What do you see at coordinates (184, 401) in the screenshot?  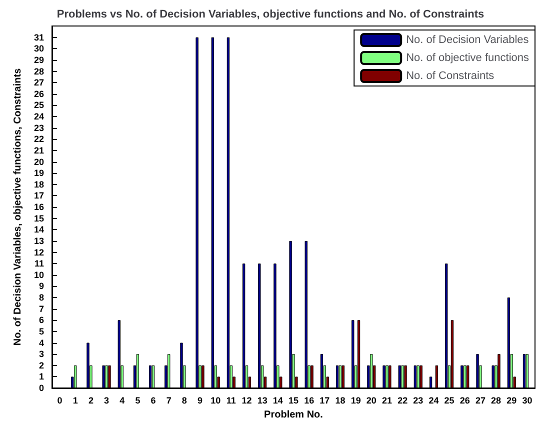 I see `x-tick-label: 8` at bounding box center [184, 401].